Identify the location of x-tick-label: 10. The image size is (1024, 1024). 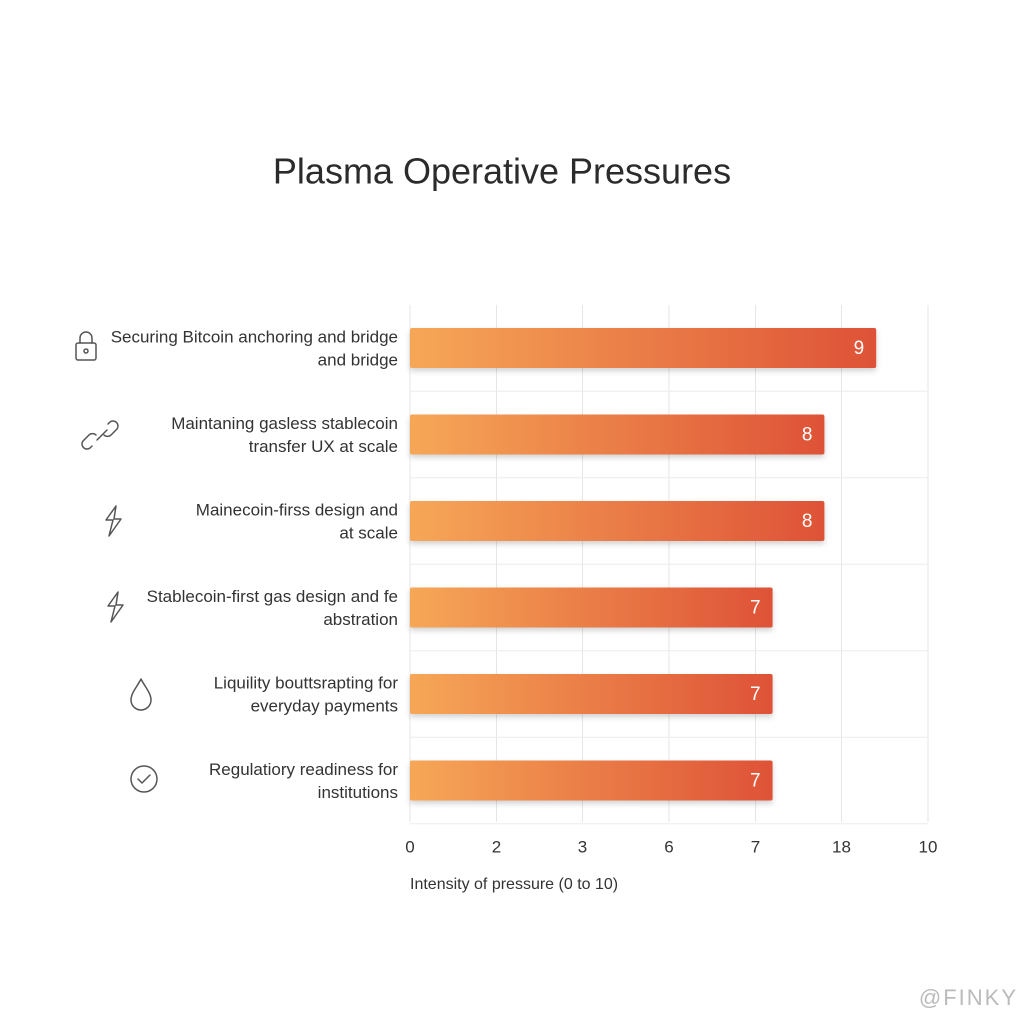
(928, 846).